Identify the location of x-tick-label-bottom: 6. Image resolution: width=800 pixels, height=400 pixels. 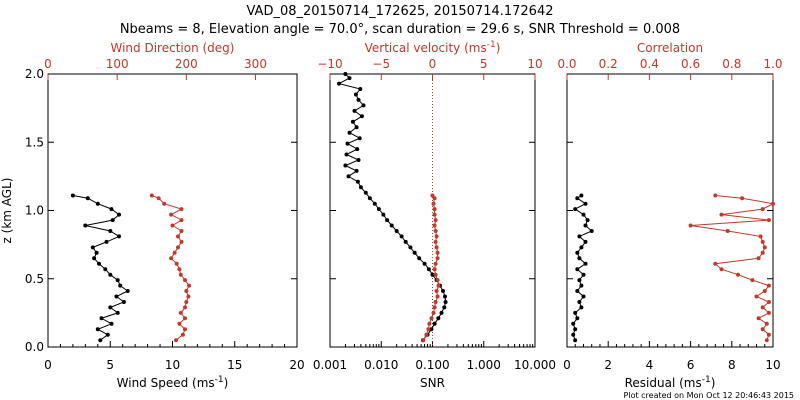
(691, 365).